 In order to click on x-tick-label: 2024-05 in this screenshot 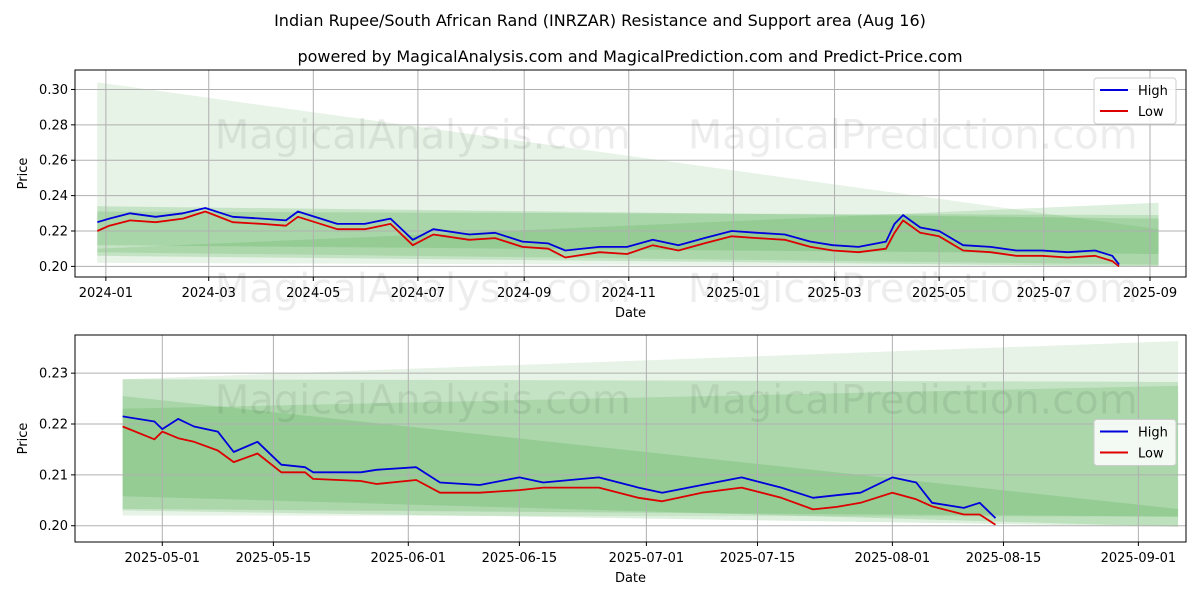, I will do `click(313, 293)`.